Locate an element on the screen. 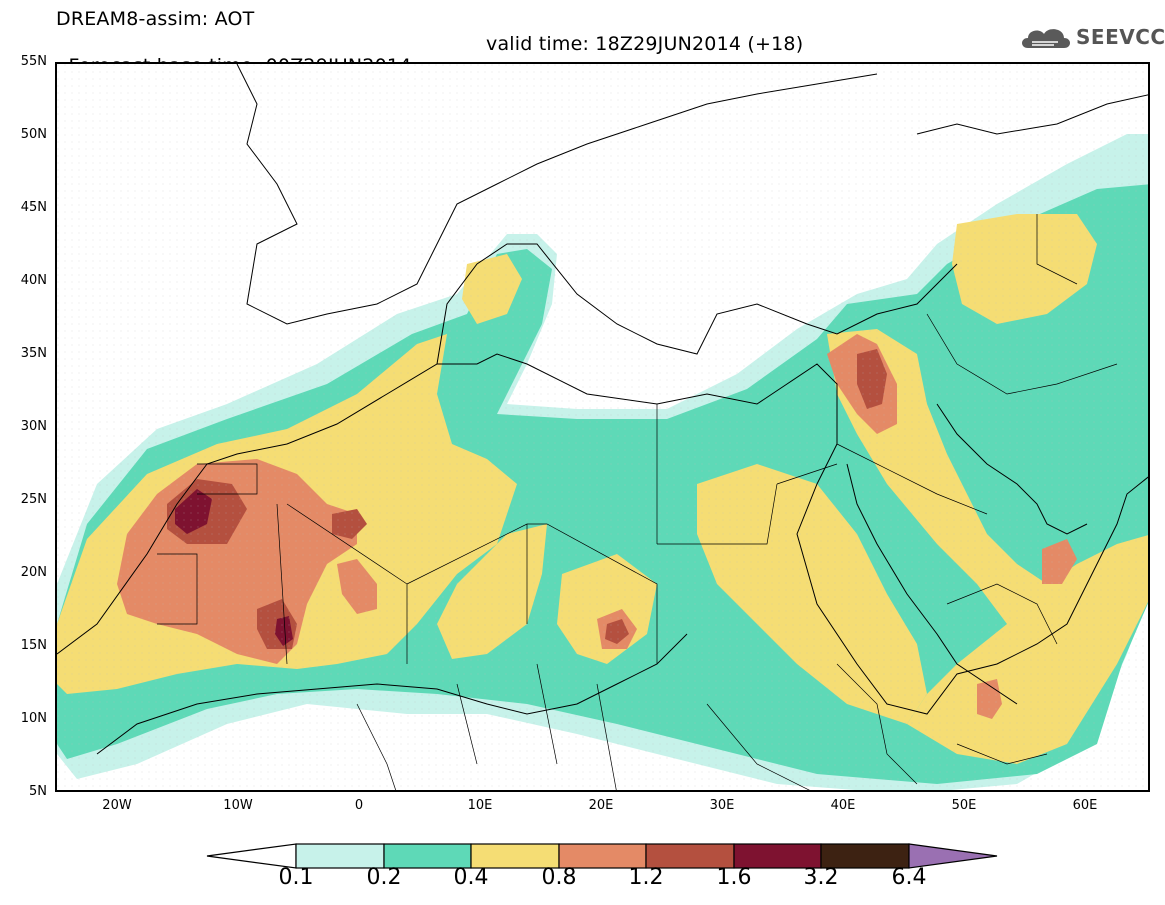  lon-label-20w: 20W is located at coordinates (117, 805).